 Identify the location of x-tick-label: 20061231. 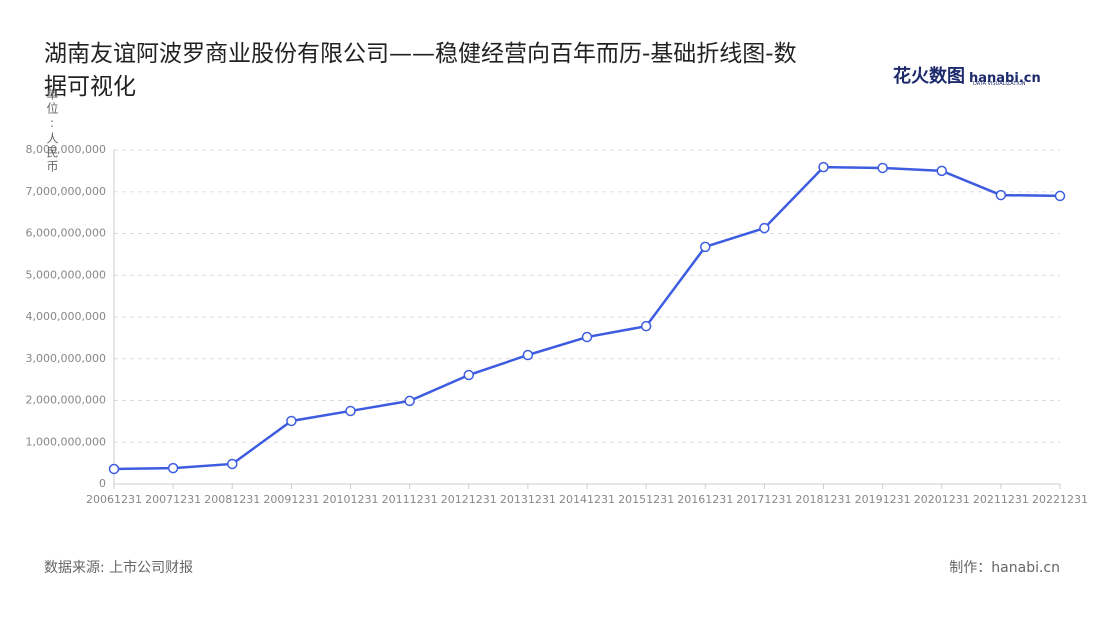
(114, 499).